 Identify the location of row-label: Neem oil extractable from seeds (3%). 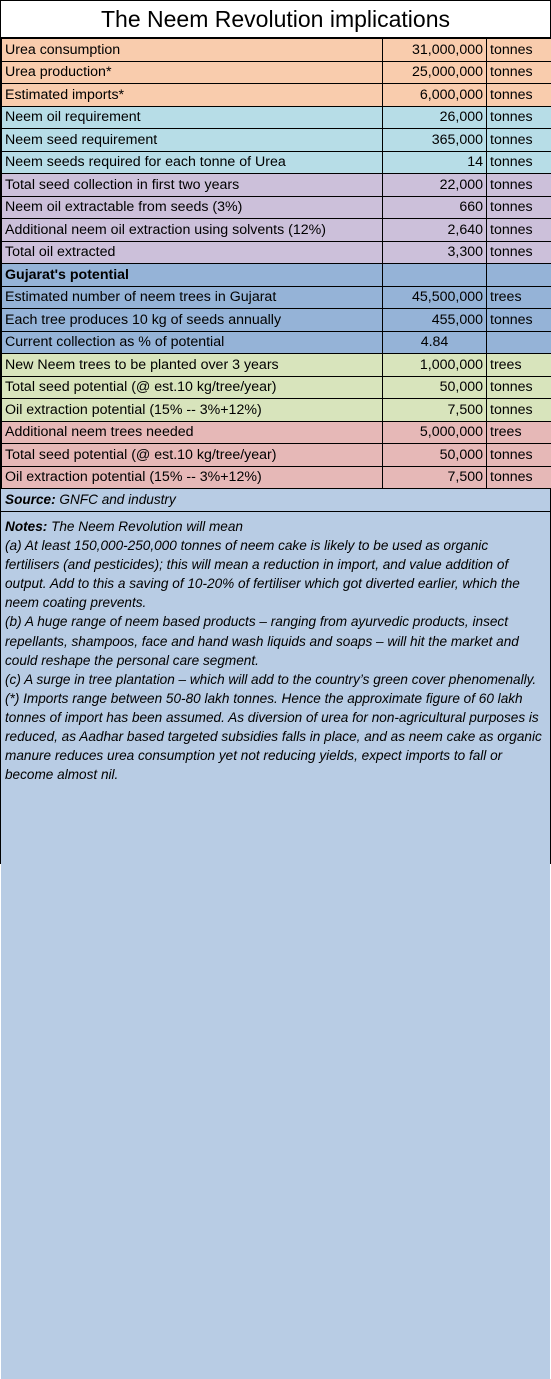
(192, 207).